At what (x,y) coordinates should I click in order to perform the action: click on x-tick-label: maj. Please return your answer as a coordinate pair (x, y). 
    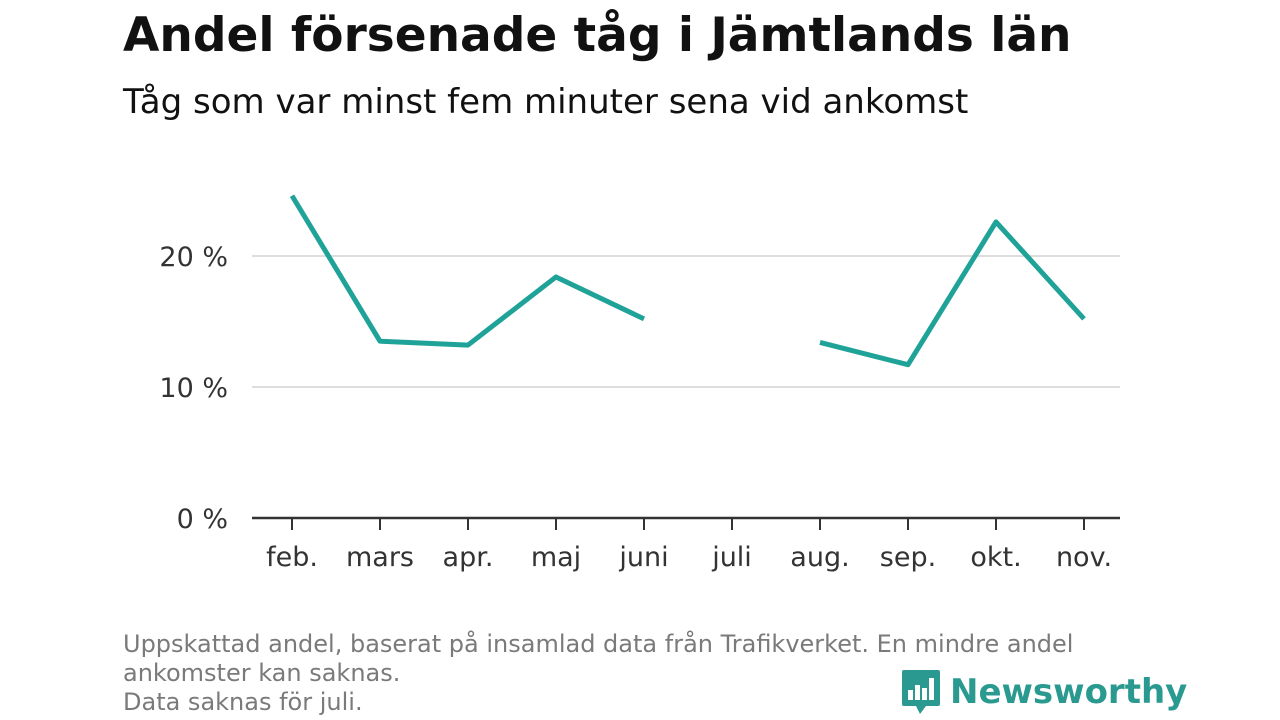
    Looking at the image, I should click on (556, 557).